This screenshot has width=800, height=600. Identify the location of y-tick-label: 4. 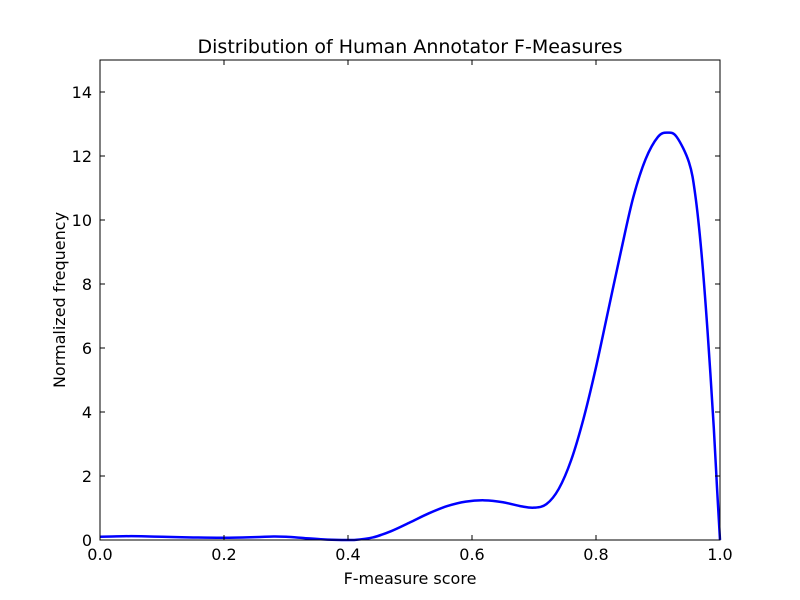
(87, 412).